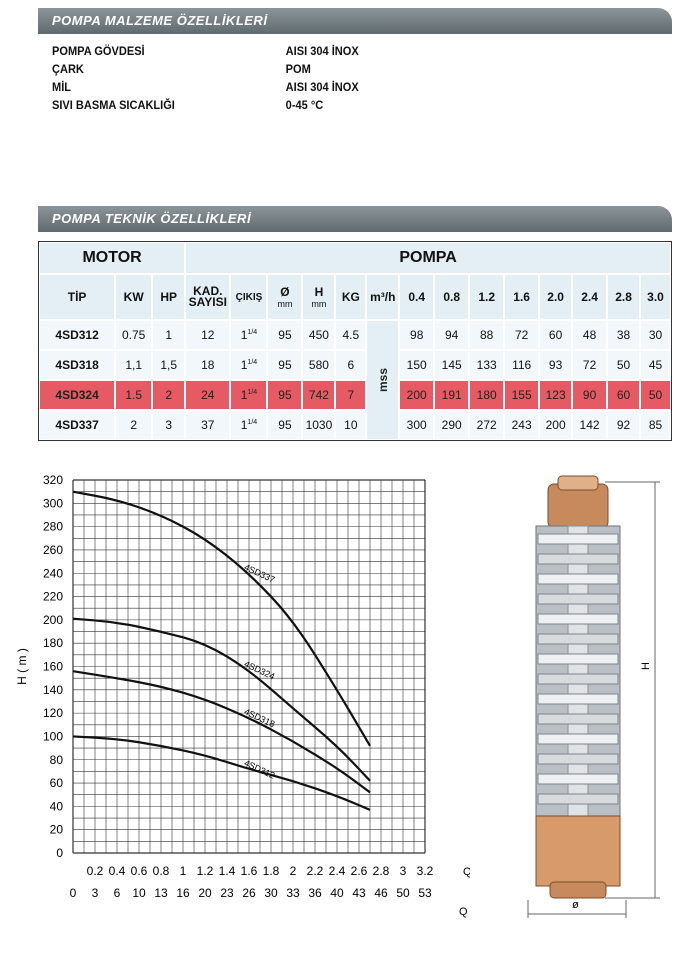  What do you see at coordinates (623, 297) in the screenshot?
I see `col-flow: 2.8` at bounding box center [623, 297].